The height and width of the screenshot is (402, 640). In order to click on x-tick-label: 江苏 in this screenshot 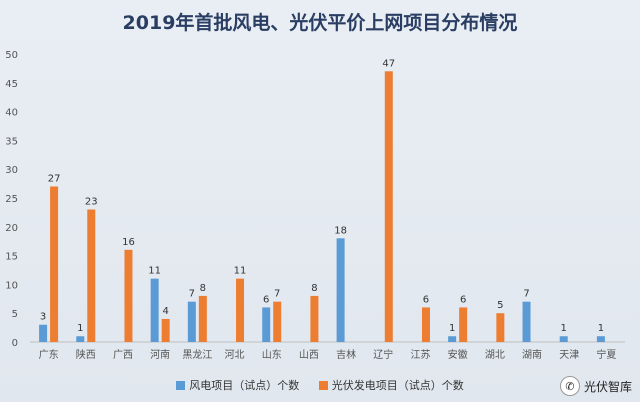, I will do `click(420, 354)`.